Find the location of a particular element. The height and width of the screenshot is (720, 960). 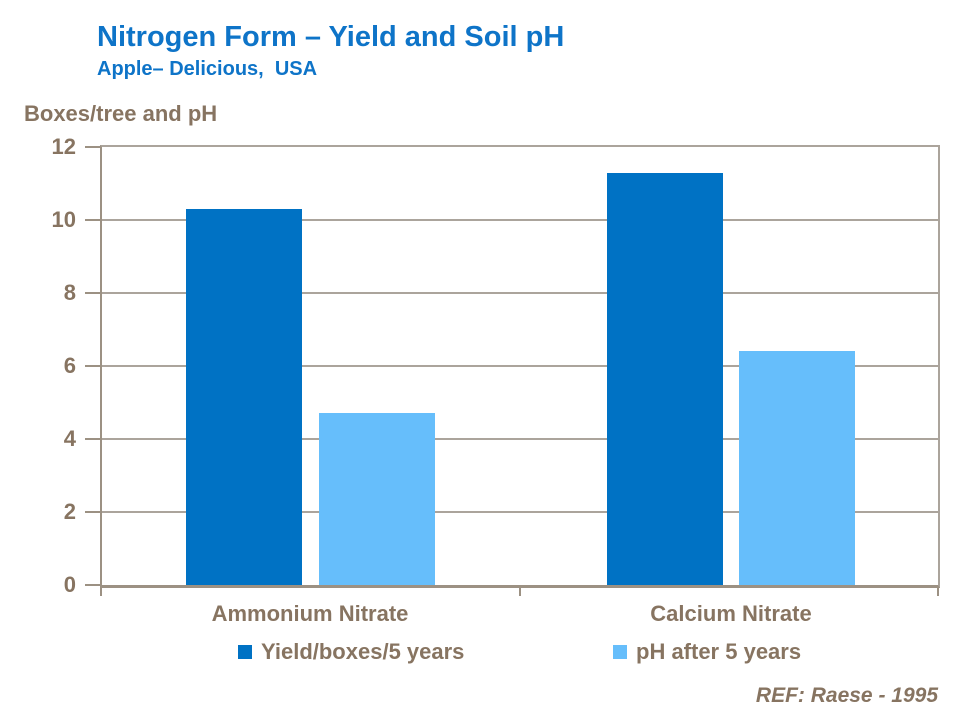

bar-yield-ammonium-nitrate is located at coordinates (244, 397).